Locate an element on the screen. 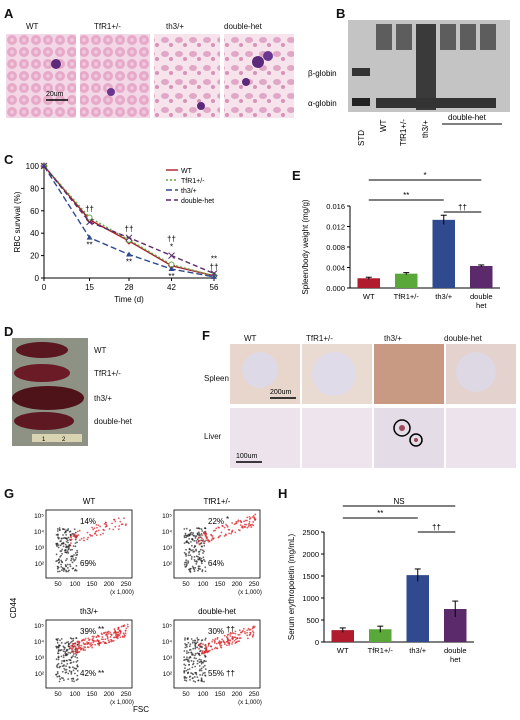  panel-label-b: B is located at coordinates (341, 13).